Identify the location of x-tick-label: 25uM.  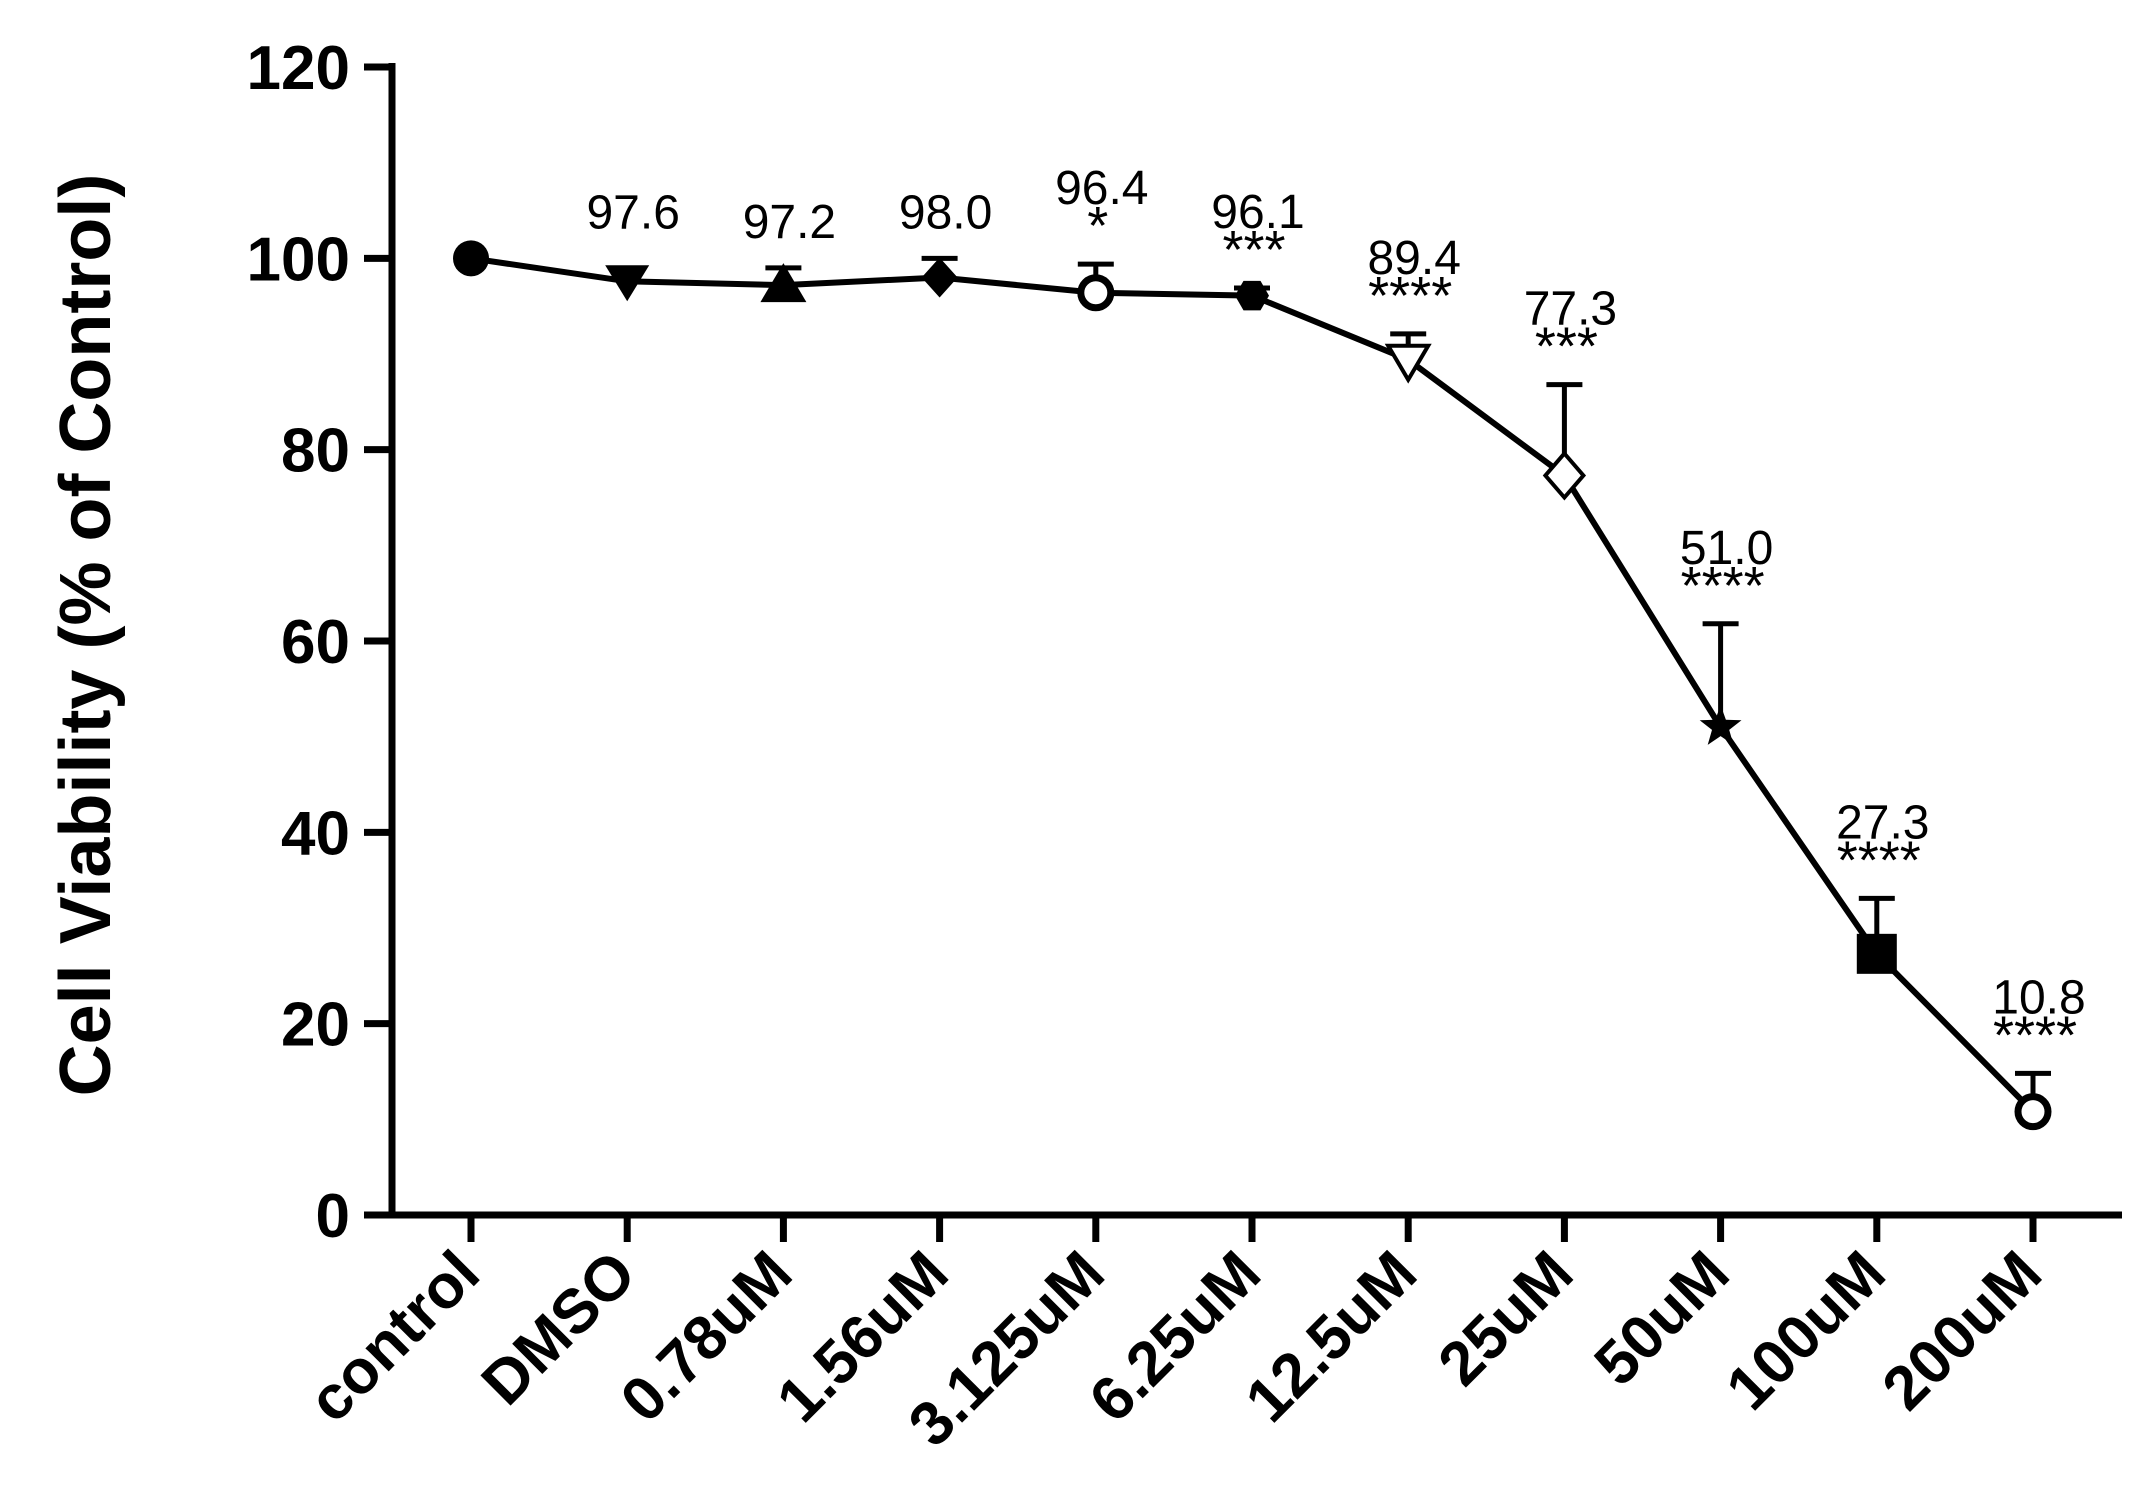
(1505, 1318).